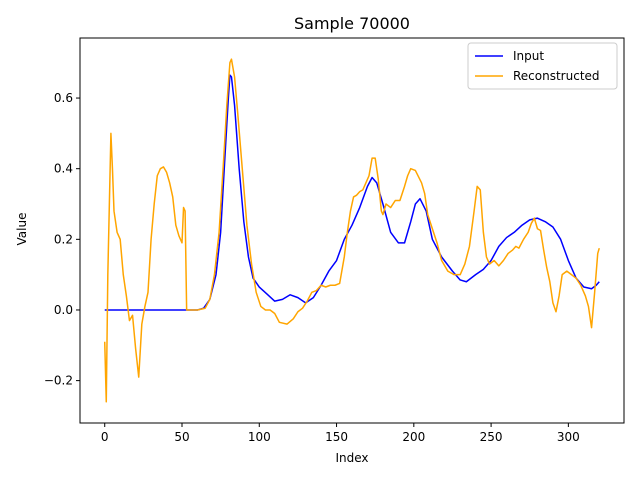 Image resolution: width=640 pixels, height=480 pixels. What do you see at coordinates (63, 310) in the screenshot?
I see `y-tick-label: 0.0` at bounding box center [63, 310].